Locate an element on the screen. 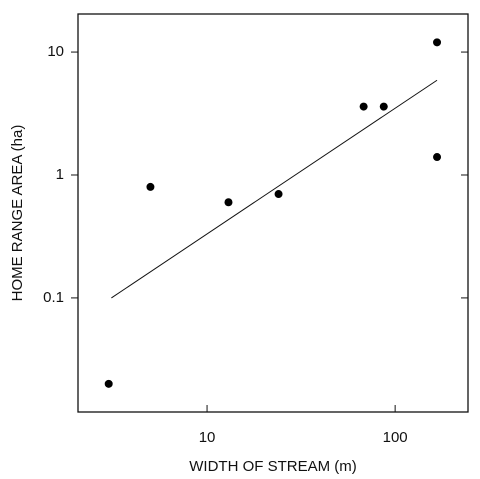 The height and width of the screenshot is (479, 480). y-tick-label: 0.1 is located at coordinates (53, 297).